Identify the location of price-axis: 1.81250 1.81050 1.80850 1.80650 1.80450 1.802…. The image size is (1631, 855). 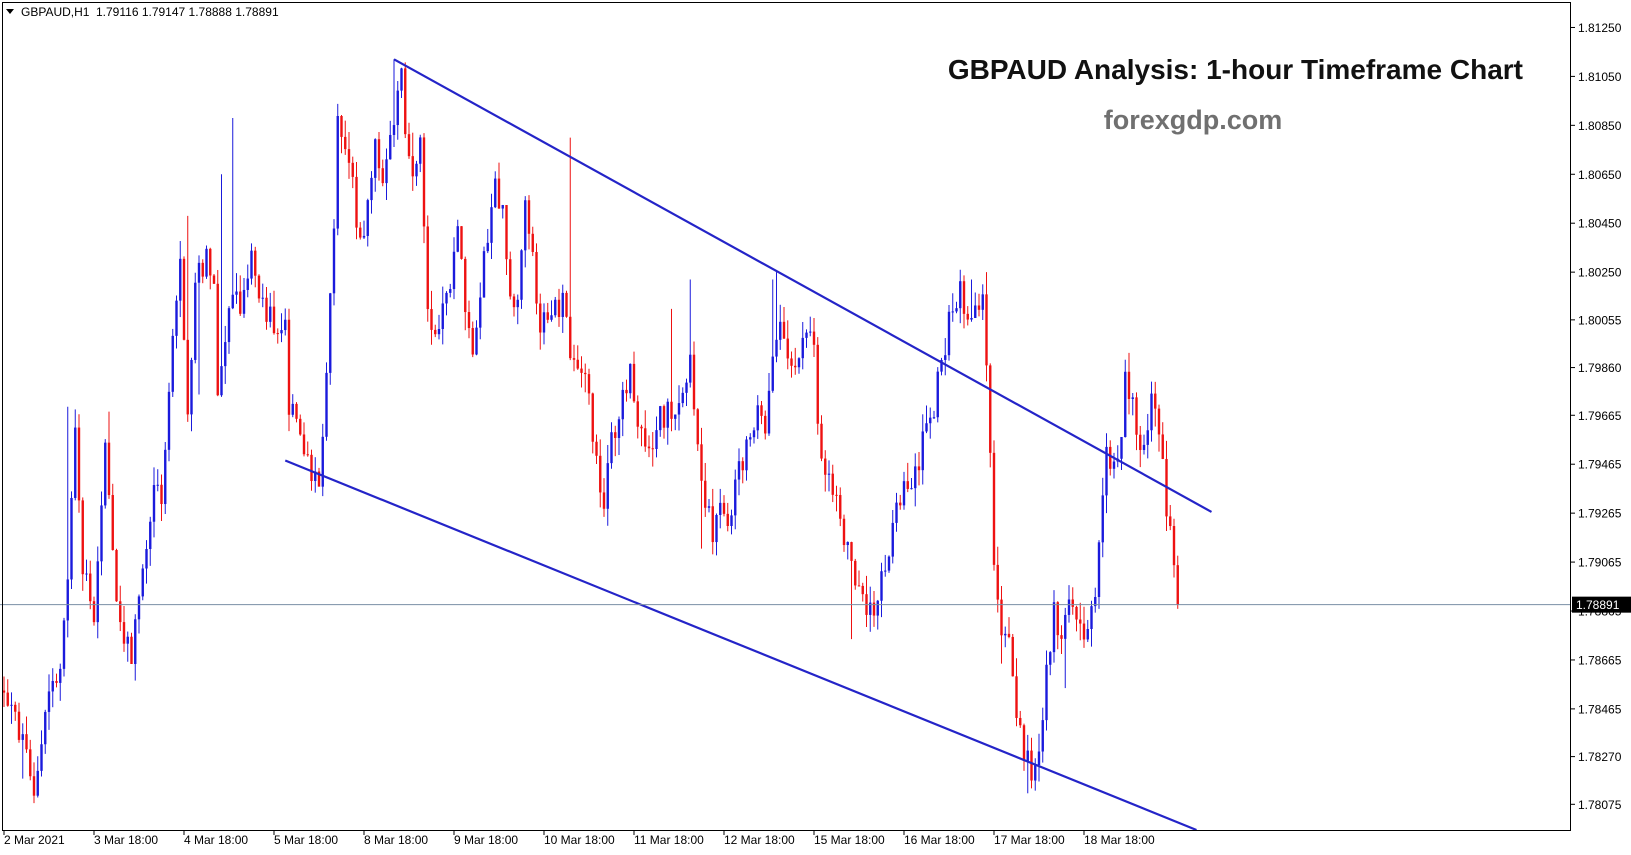
(1596, 416).